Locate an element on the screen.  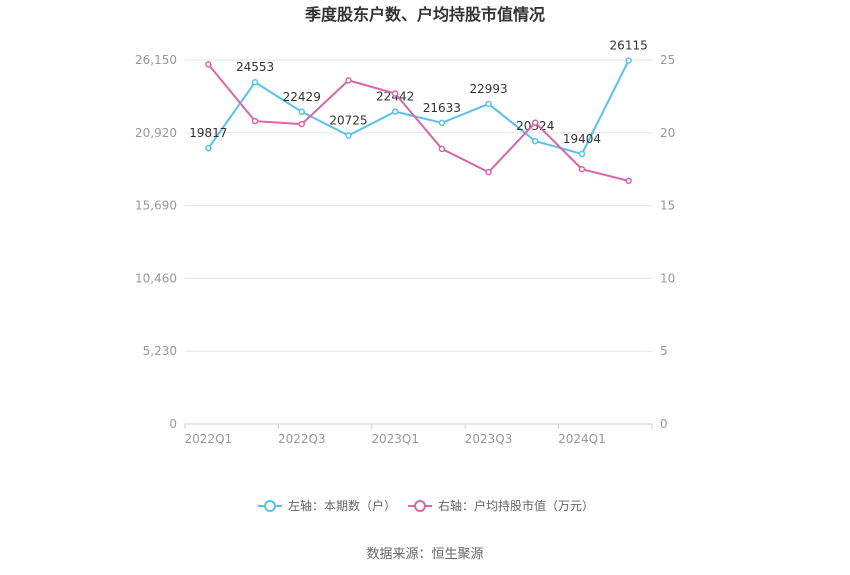
y-left-tick-label: 20,920 is located at coordinates (156, 133).